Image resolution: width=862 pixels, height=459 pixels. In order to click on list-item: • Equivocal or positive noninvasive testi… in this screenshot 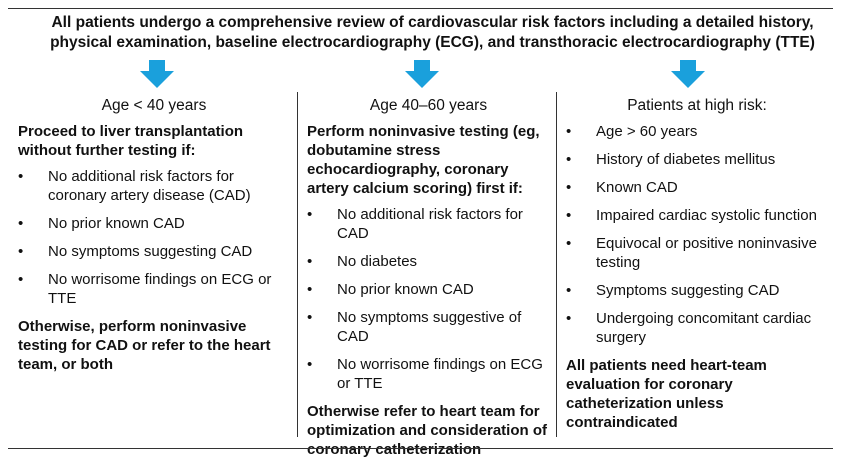, I will do `click(697, 253)`.